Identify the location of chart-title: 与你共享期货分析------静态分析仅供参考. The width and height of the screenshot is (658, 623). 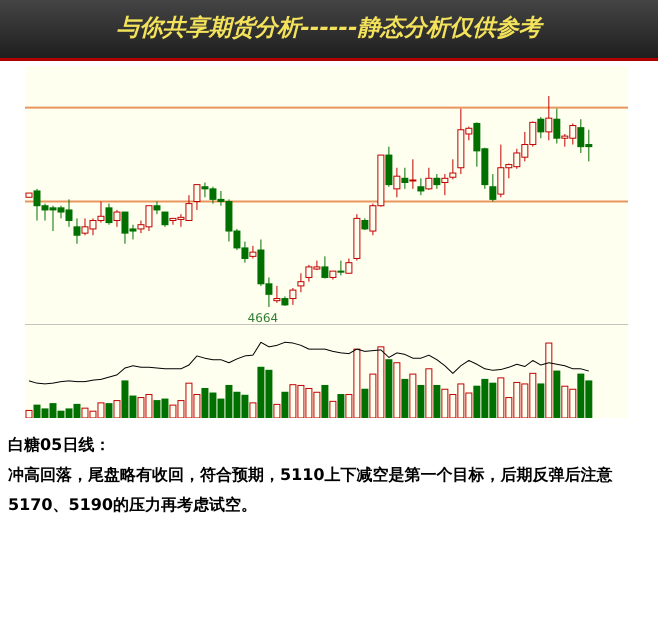
(330, 28).